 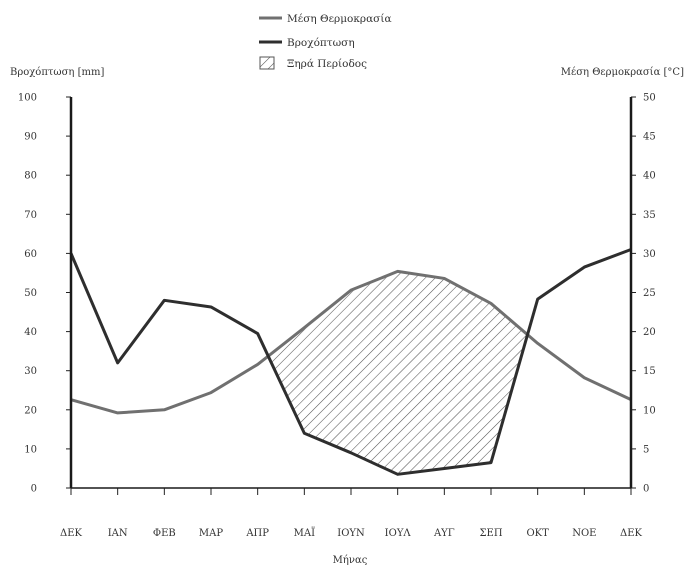 What do you see at coordinates (257, 533) in the screenshot?
I see `x-tick-label: ΑΠΡ` at bounding box center [257, 533].